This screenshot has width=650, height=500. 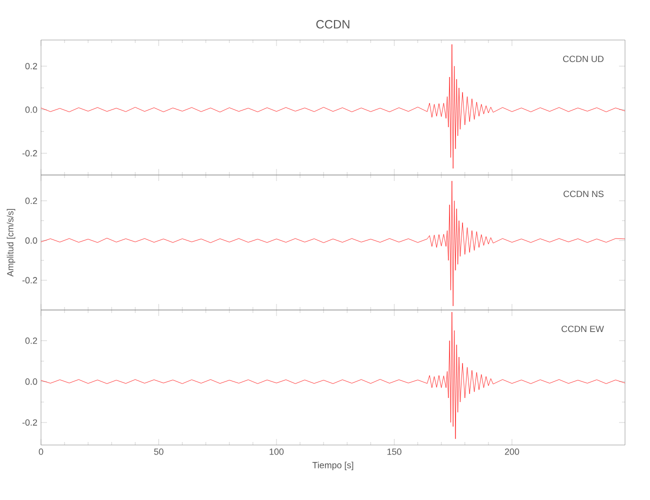 I want to click on annotation: CCDN NS, so click(x=584, y=194).